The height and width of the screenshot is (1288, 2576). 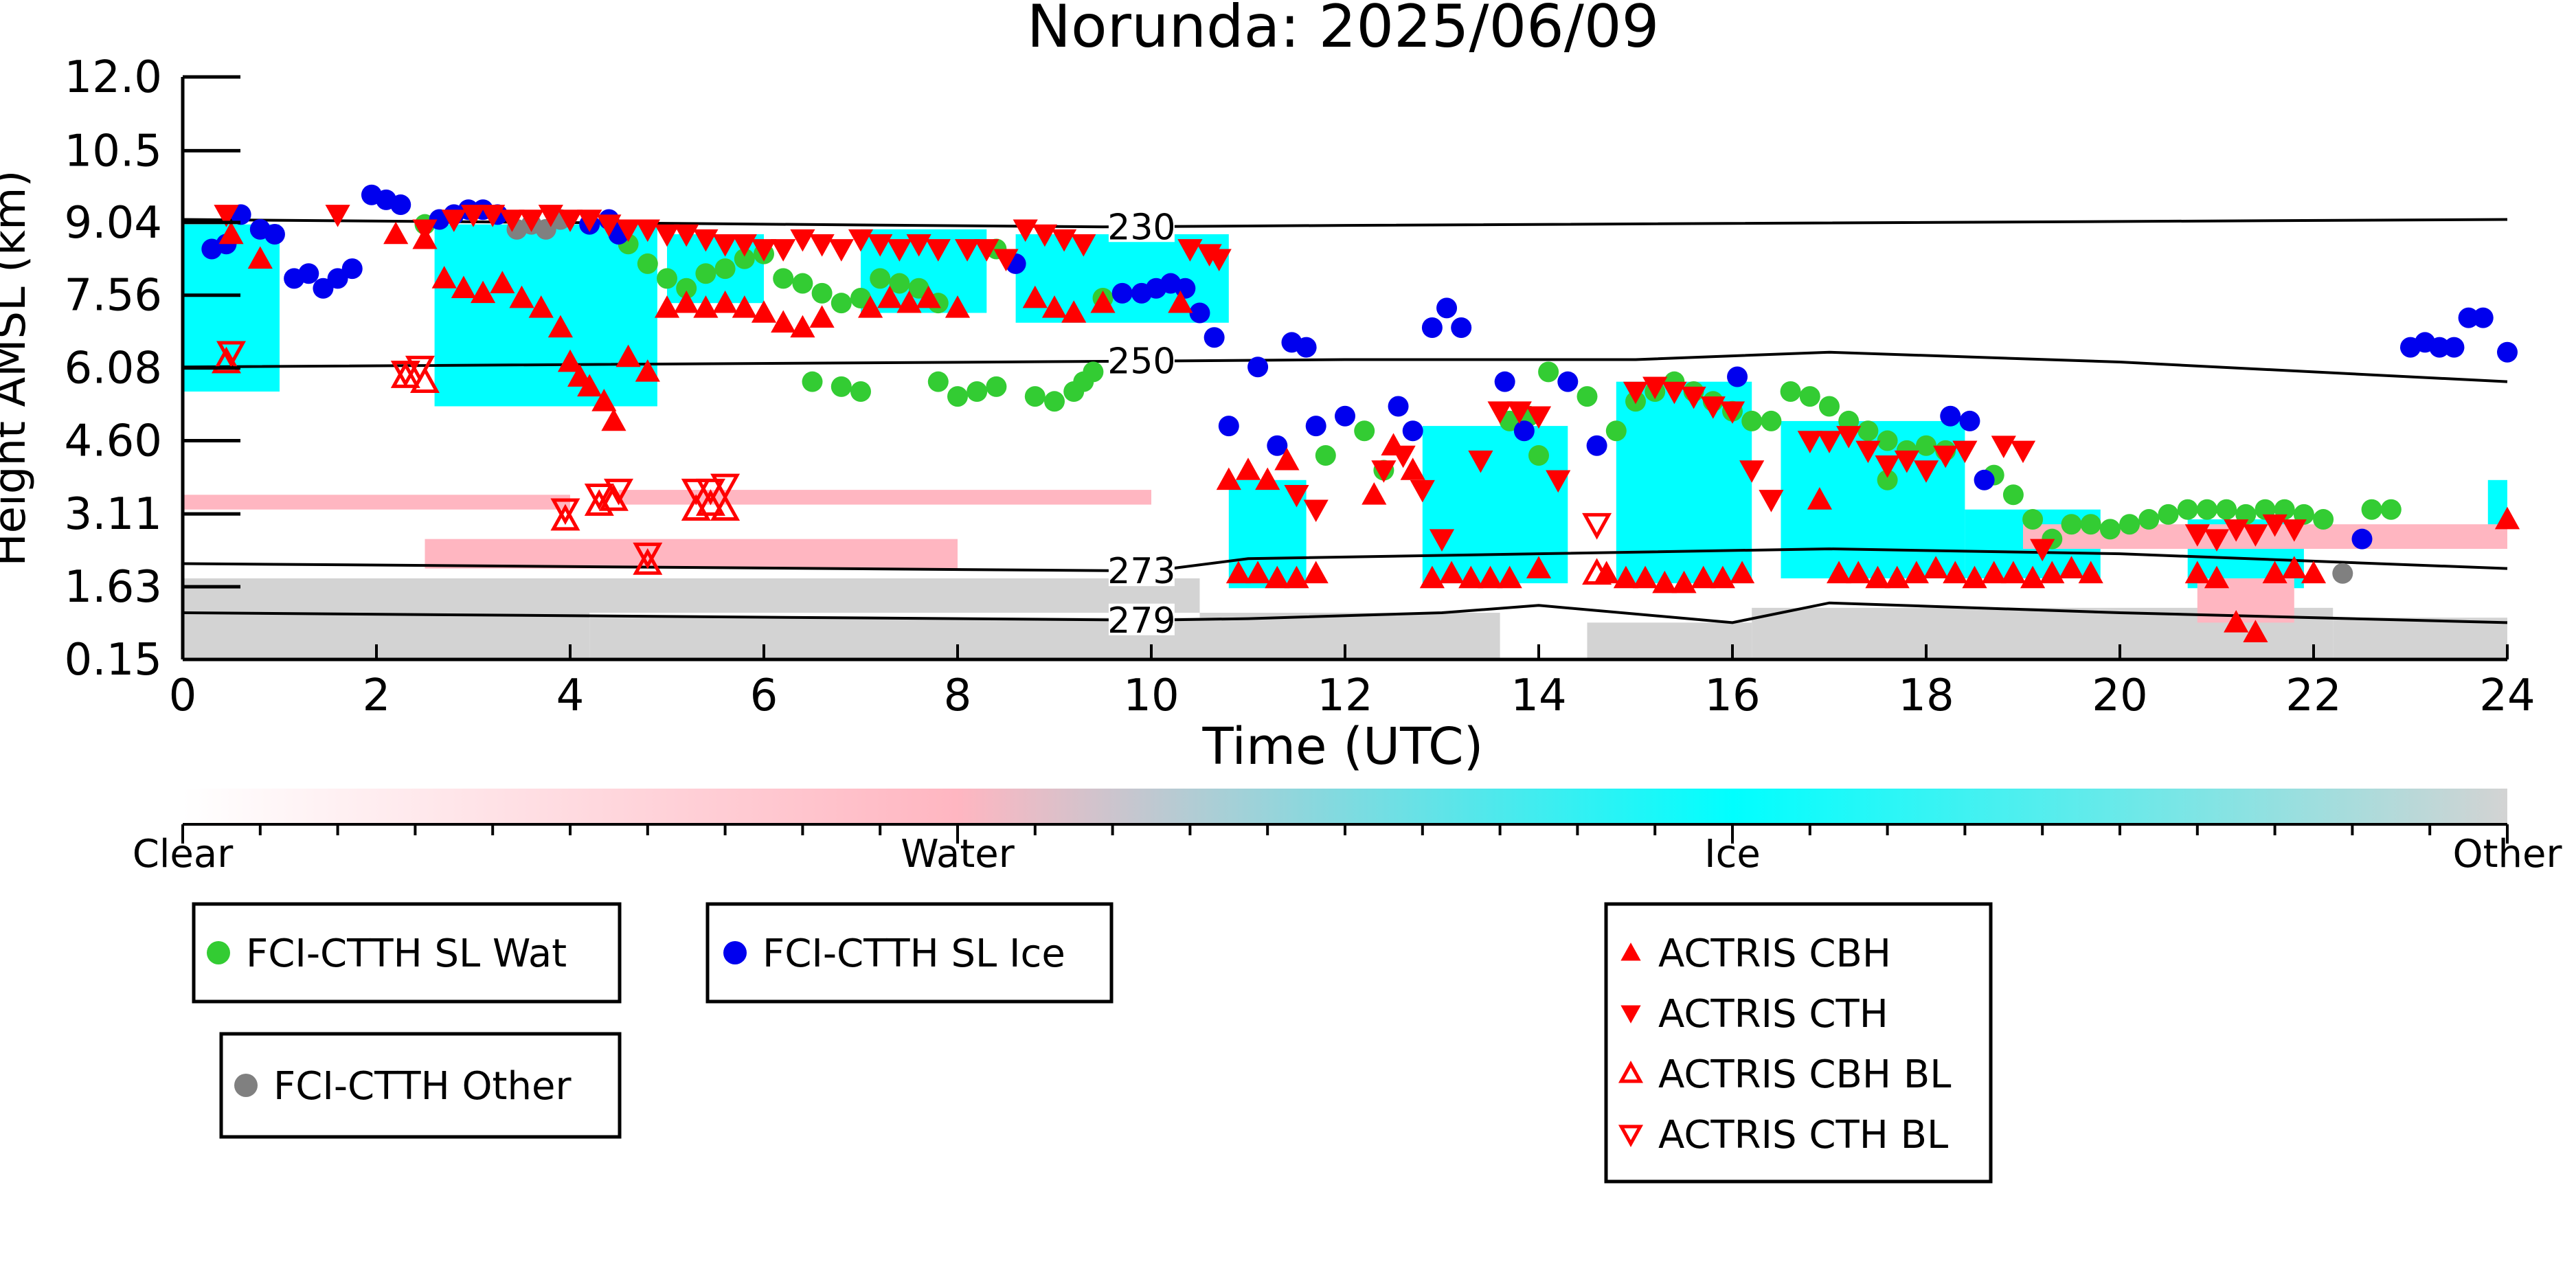 I want to click on x-tick-label: 16, so click(x=1732, y=695).